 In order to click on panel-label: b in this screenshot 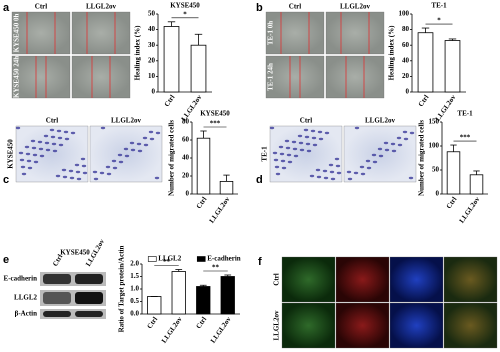, I will do `click(259, 8)`.